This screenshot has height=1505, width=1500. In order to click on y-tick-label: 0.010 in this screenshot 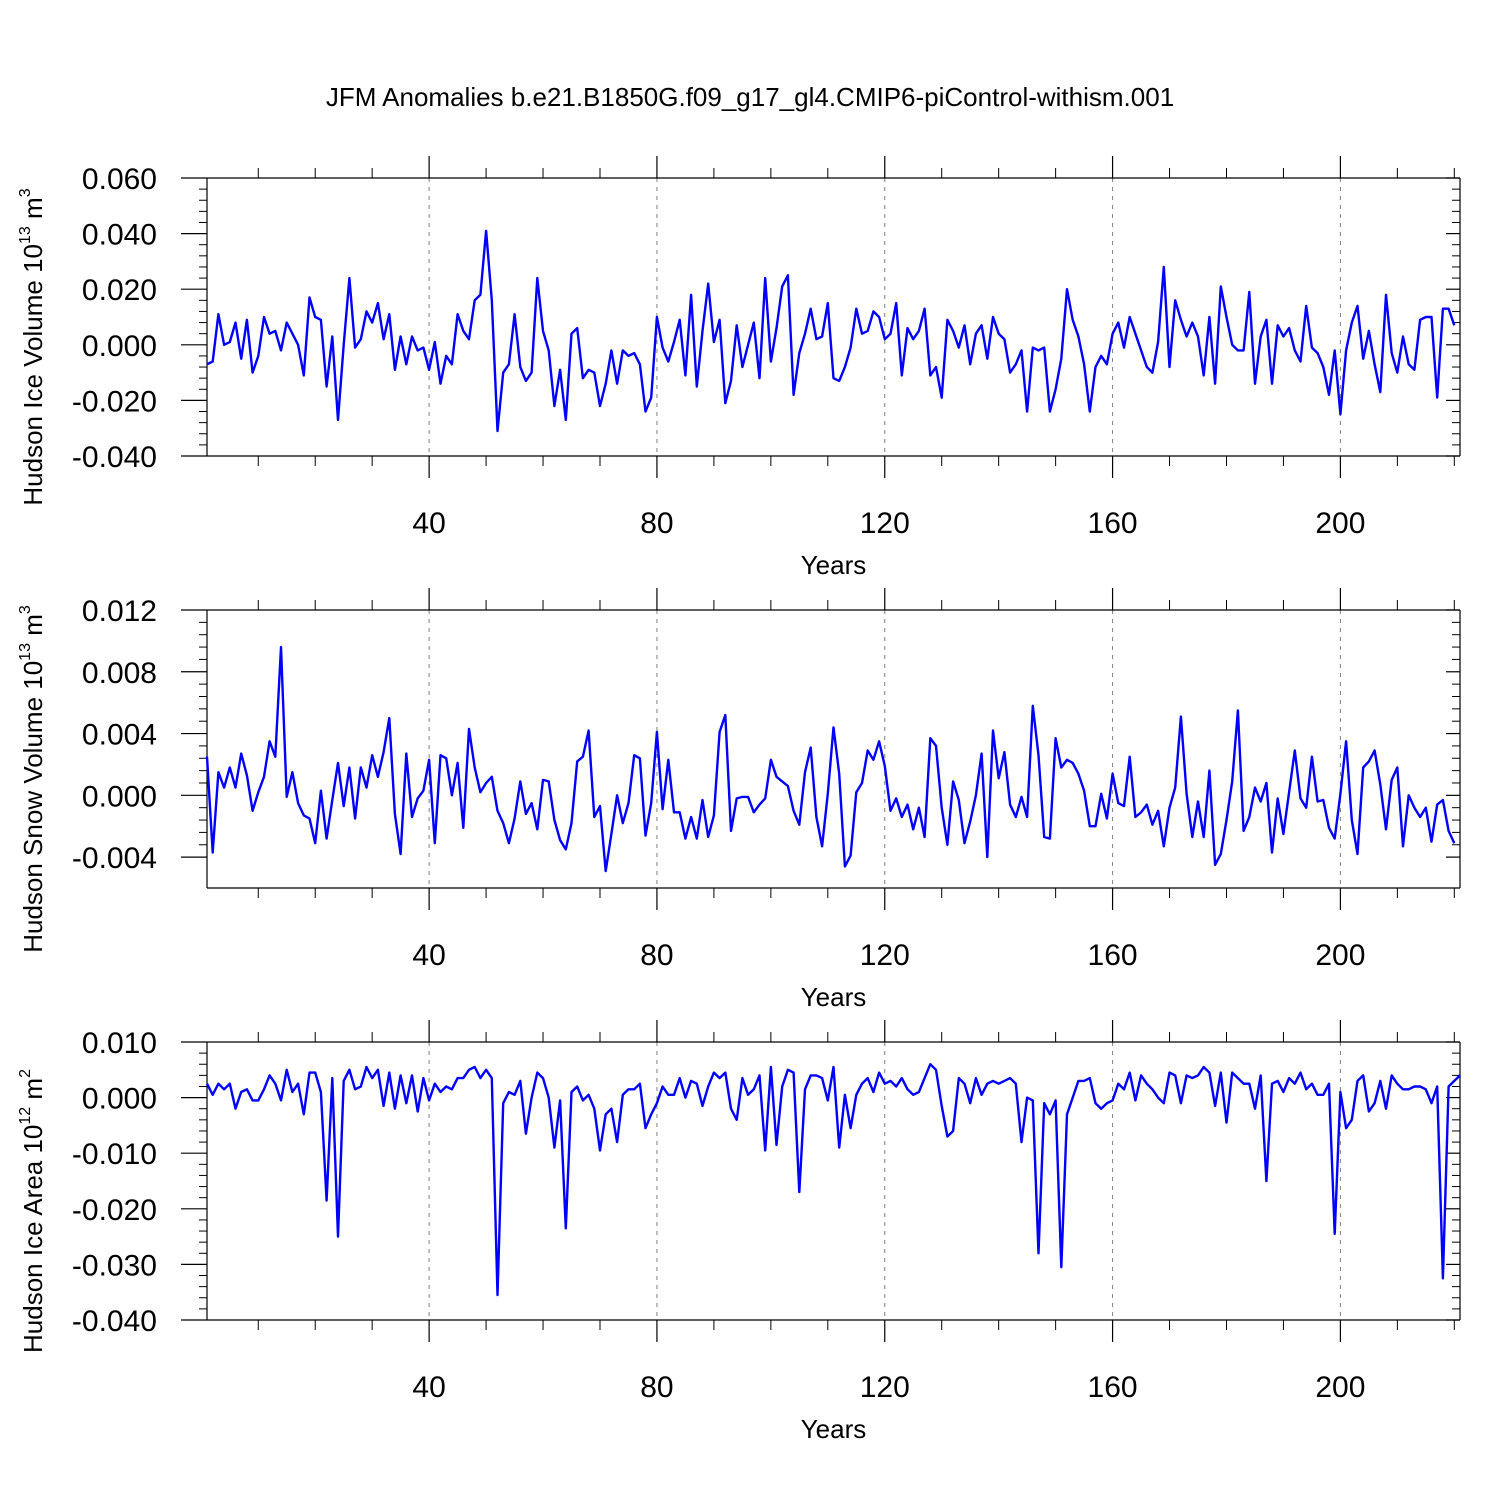, I will do `click(119, 1043)`.